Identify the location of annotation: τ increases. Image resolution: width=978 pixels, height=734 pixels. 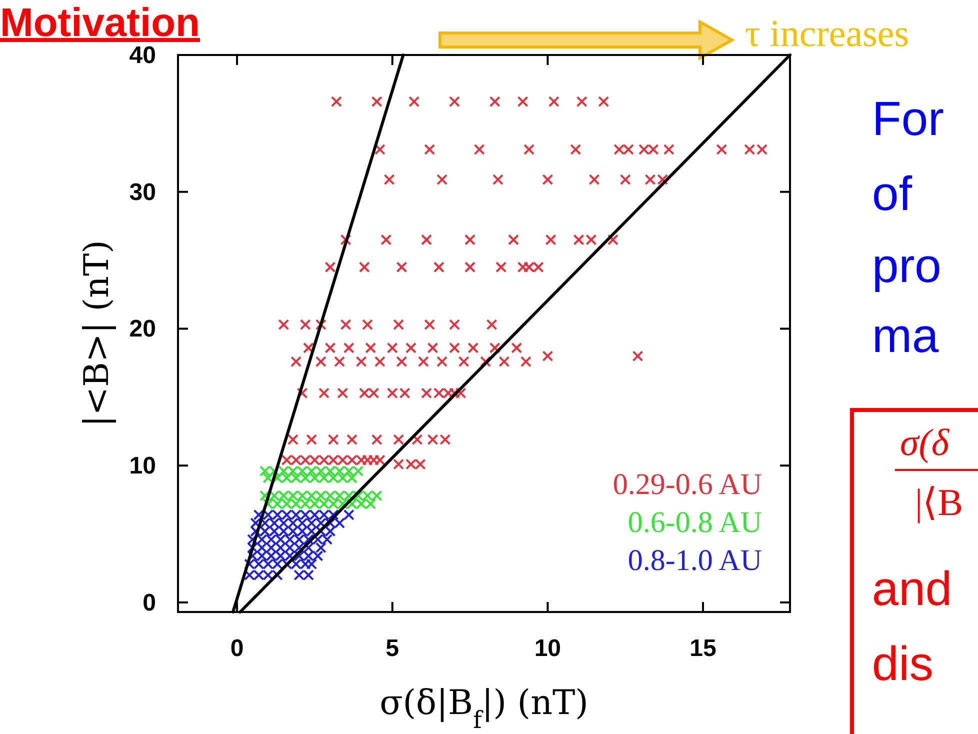
(827, 34).